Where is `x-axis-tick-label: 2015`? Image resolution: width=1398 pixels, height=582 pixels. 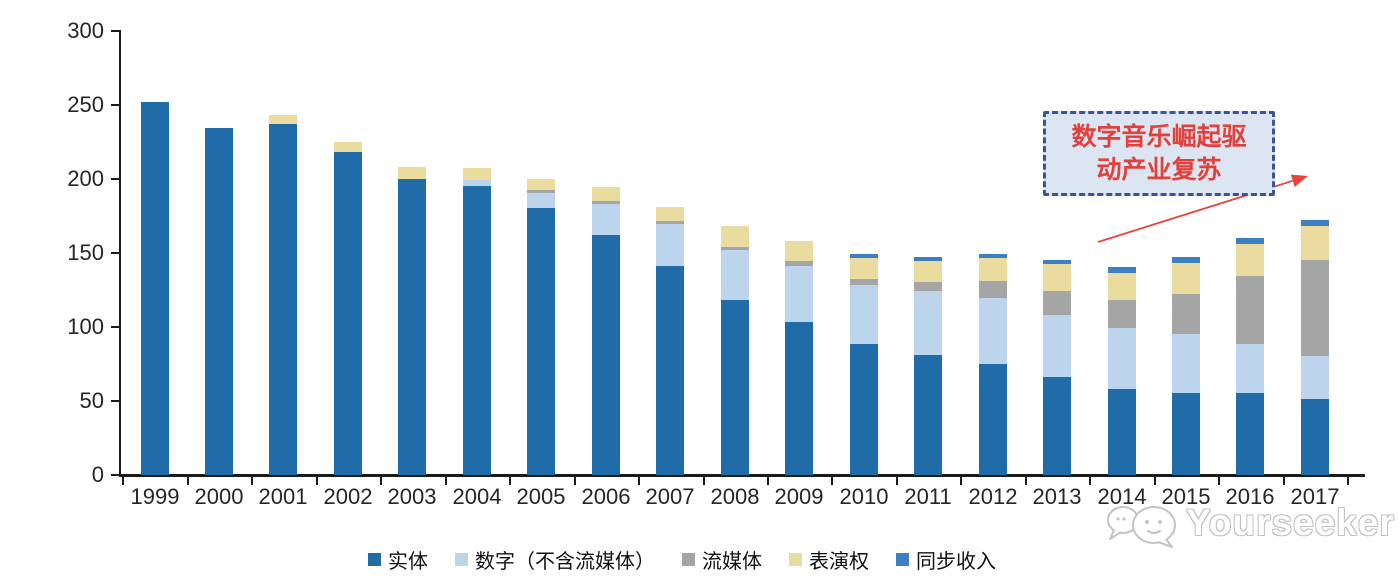
x-axis-tick-label: 2015 is located at coordinates (1186, 496).